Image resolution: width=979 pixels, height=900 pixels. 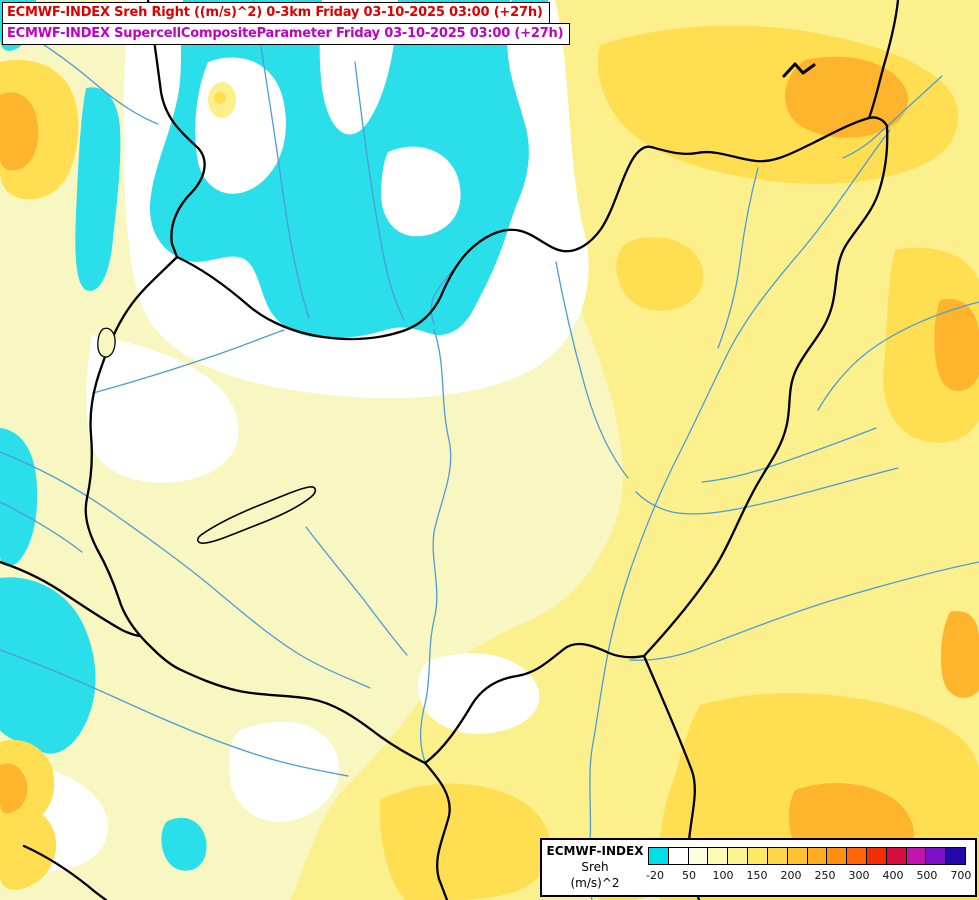 What do you see at coordinates (284, 771) in the screenshot?
I see `contour-fill-white-south1` at bounding box center [284, 771].